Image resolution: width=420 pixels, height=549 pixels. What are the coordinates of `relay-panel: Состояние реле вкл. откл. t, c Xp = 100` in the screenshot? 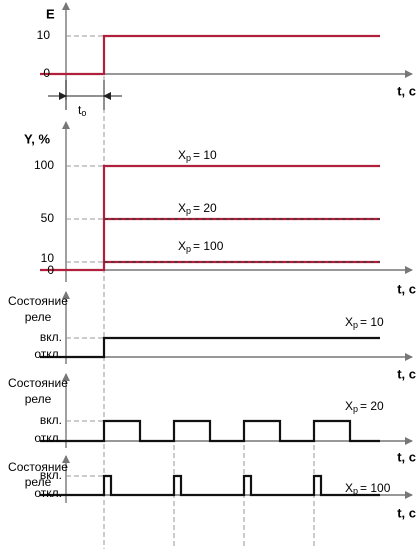 It's located at (212, 487).